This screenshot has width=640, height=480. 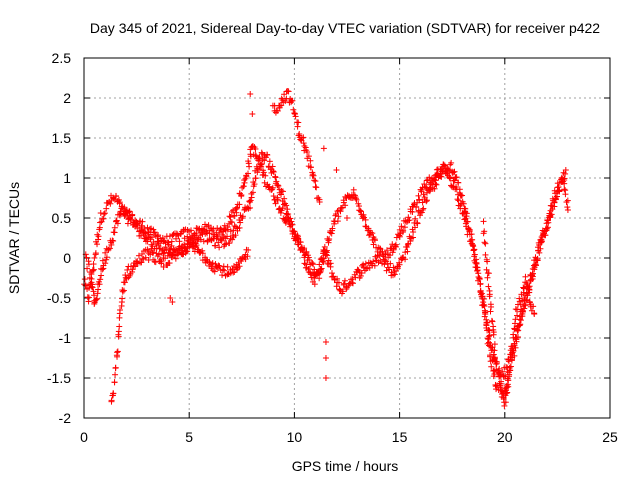 I want to click on y-tick-label: -1, so click(x=65, y=338).